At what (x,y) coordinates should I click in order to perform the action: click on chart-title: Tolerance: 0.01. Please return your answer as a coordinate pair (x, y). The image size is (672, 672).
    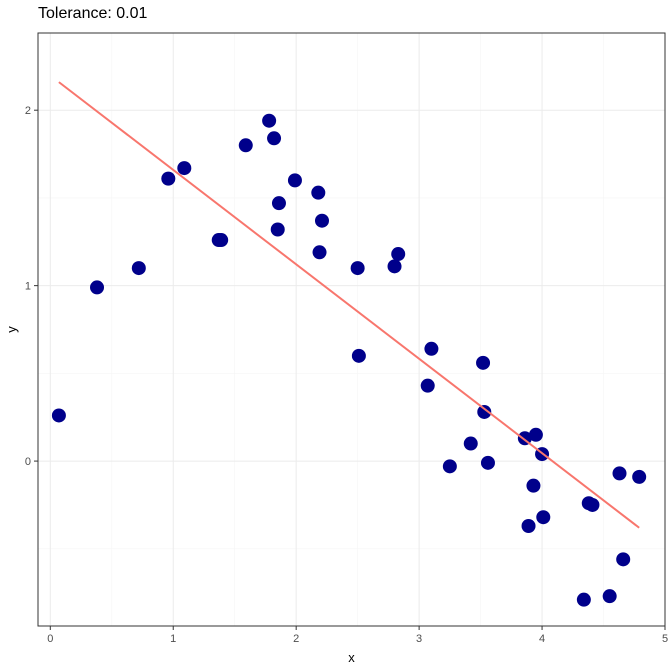
    Looking at the image, I should click on (93, 13).